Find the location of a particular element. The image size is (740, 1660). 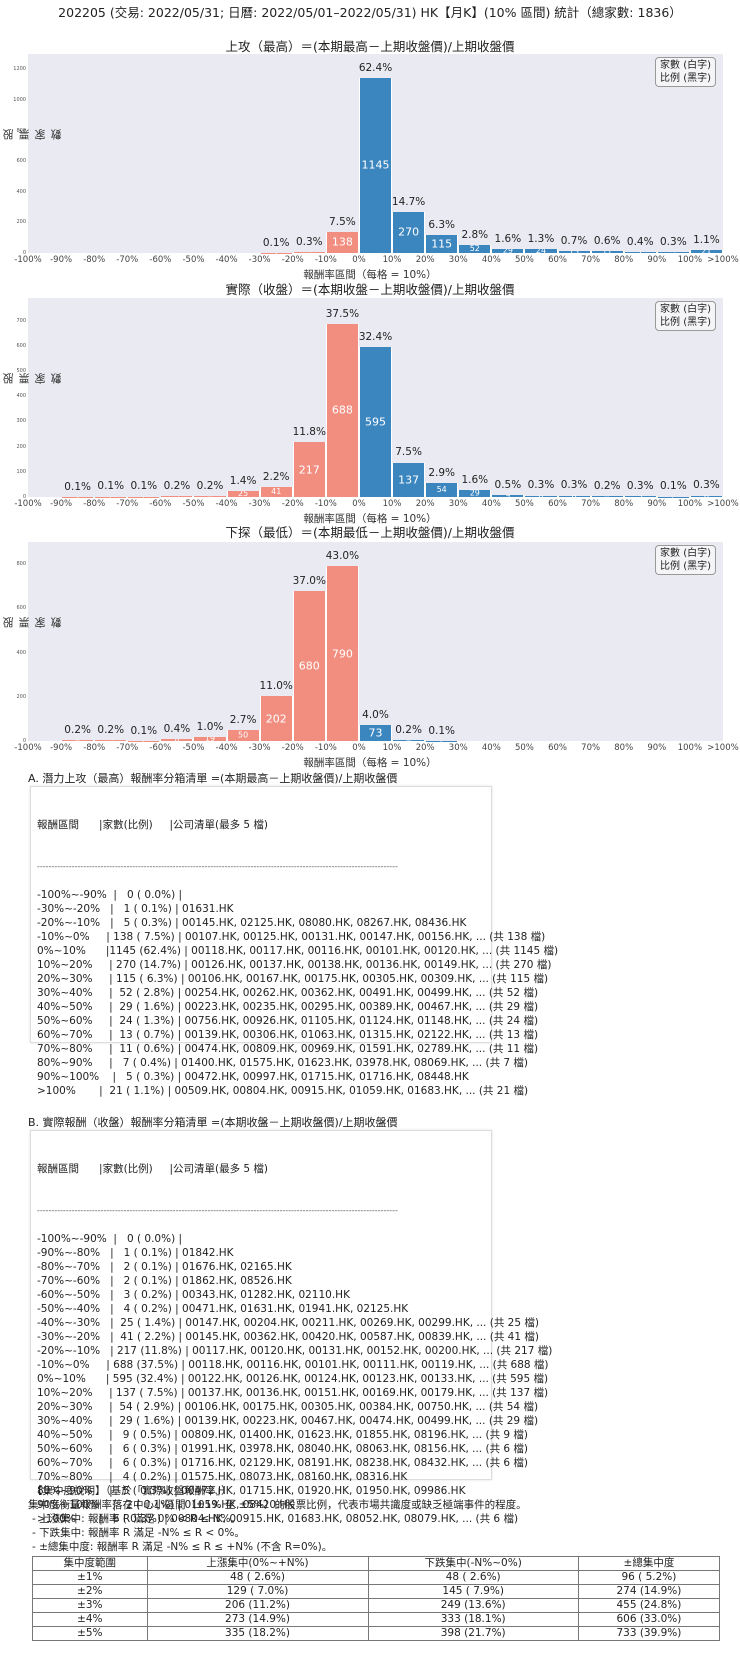

table-cell: 48 ( 2.6%) is located at coordinates (257, 1577).